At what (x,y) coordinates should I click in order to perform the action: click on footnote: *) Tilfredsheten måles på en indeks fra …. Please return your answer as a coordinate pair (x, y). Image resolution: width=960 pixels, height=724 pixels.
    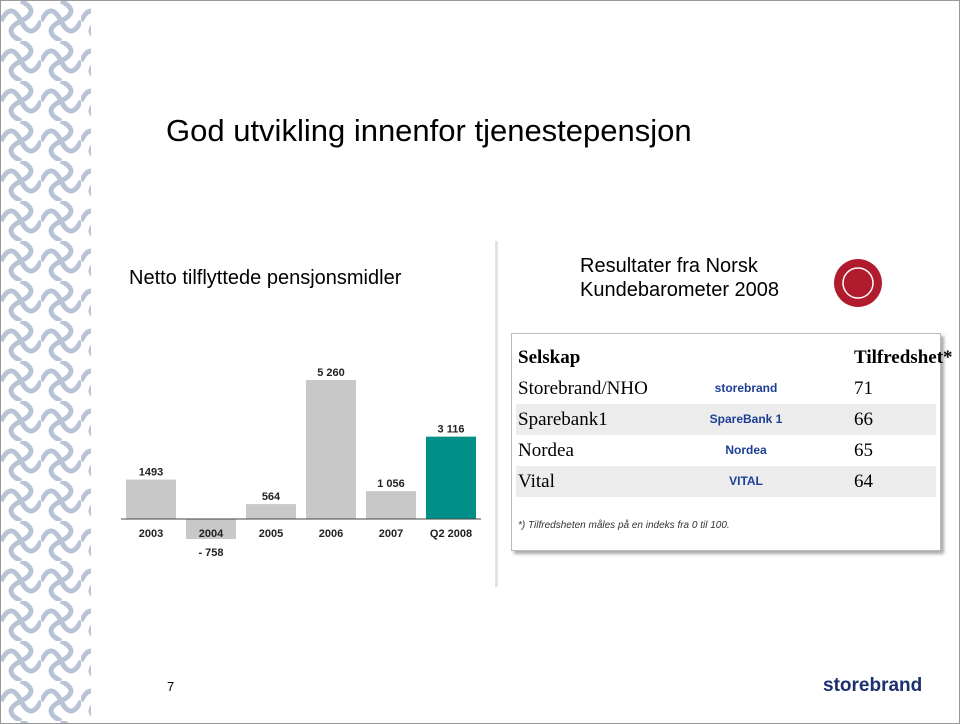
    Looking at the image, I should click on (624, 525).